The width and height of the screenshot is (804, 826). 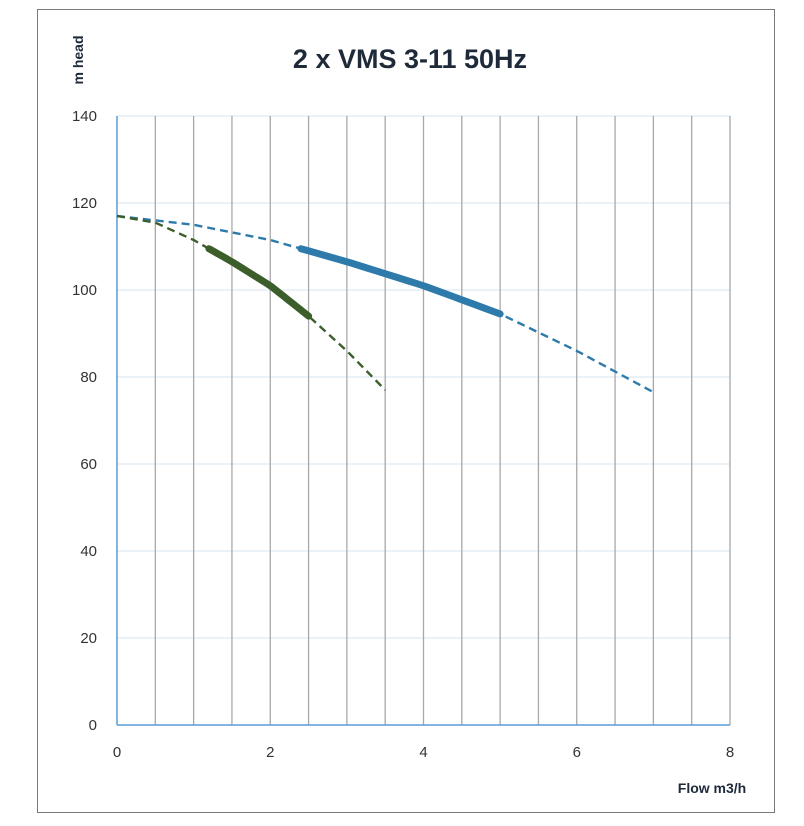 What do you see at coordinates (423, 752) in the screenshot?
I see `x-tick-label: 4` at bounding box center [423, 752].